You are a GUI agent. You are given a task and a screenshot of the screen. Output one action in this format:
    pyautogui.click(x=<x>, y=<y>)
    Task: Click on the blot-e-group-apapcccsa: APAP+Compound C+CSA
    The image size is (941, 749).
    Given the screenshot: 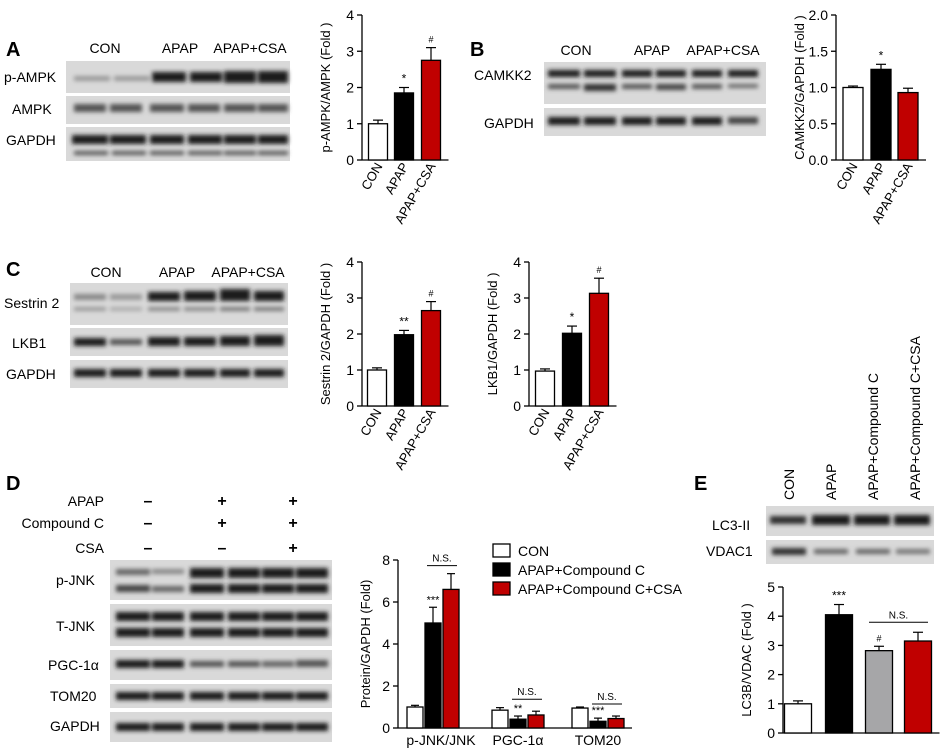 What is the action you would take?
    pyautogui.click(x=915, y=417)
    